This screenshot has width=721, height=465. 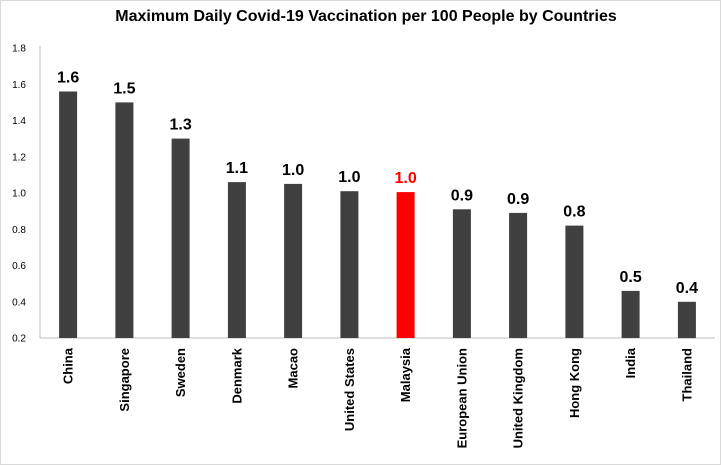 What do you see at coordinates (349, 389) in the screenshot?
I see `x-tick-label: United States` at bounding box center [349, 389].